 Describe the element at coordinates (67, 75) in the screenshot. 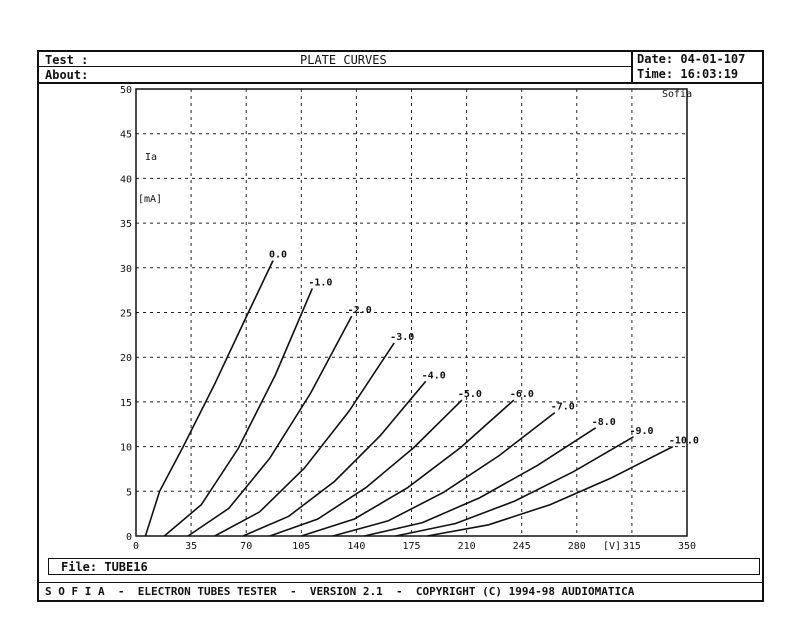

I see `about-label: About:` at that location.